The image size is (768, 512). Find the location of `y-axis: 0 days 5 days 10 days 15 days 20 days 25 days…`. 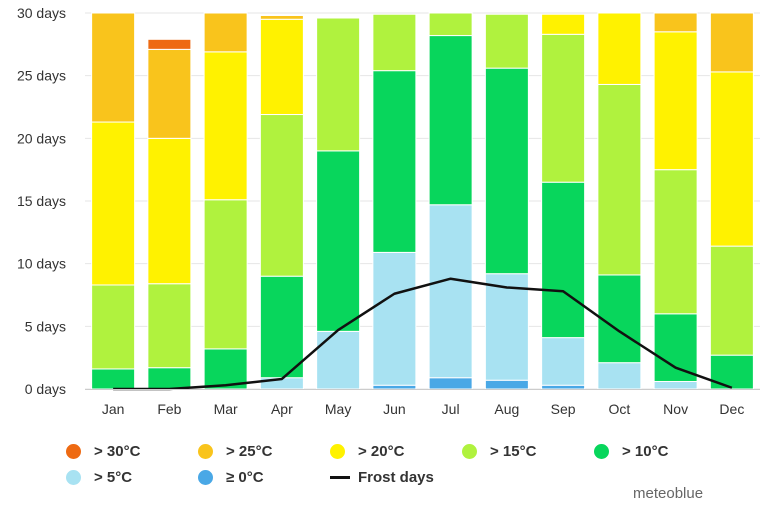

y-axis: 0 days 5 days 10 days 15 days 20 days 25 days… is located at coordinates (41, 201).